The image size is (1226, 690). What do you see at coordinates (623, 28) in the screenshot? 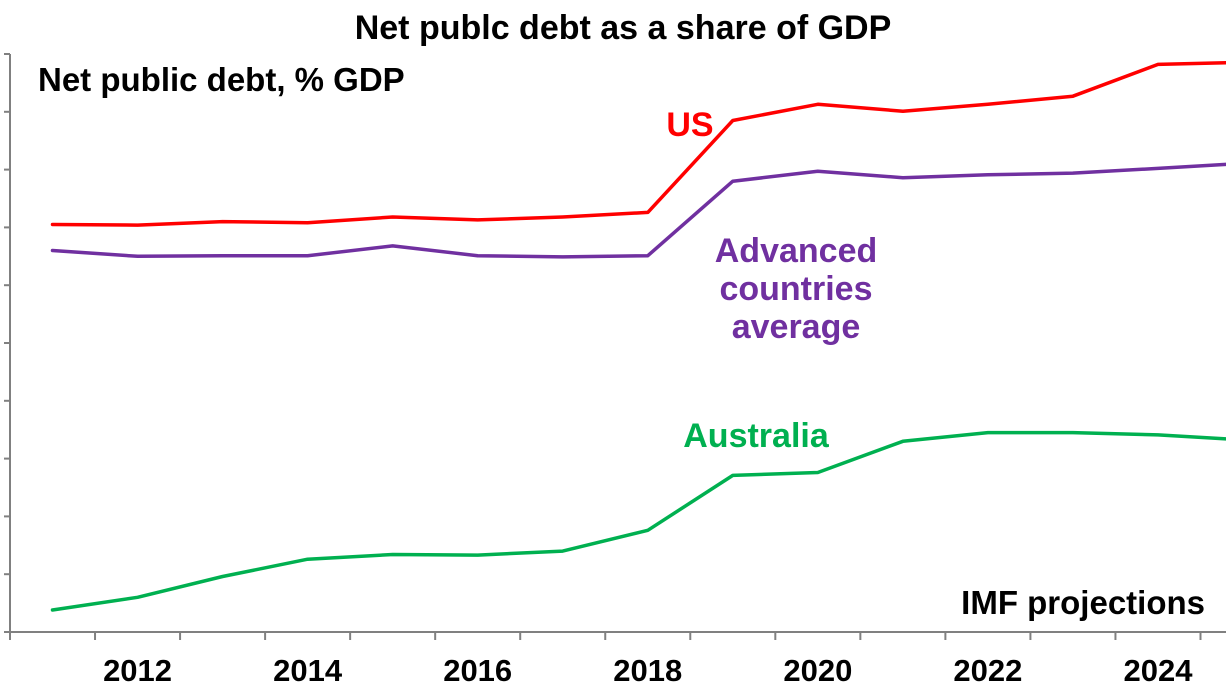
I see `chart-title: Net publc debt as a share of GDP` at bounding box center [623, 28].